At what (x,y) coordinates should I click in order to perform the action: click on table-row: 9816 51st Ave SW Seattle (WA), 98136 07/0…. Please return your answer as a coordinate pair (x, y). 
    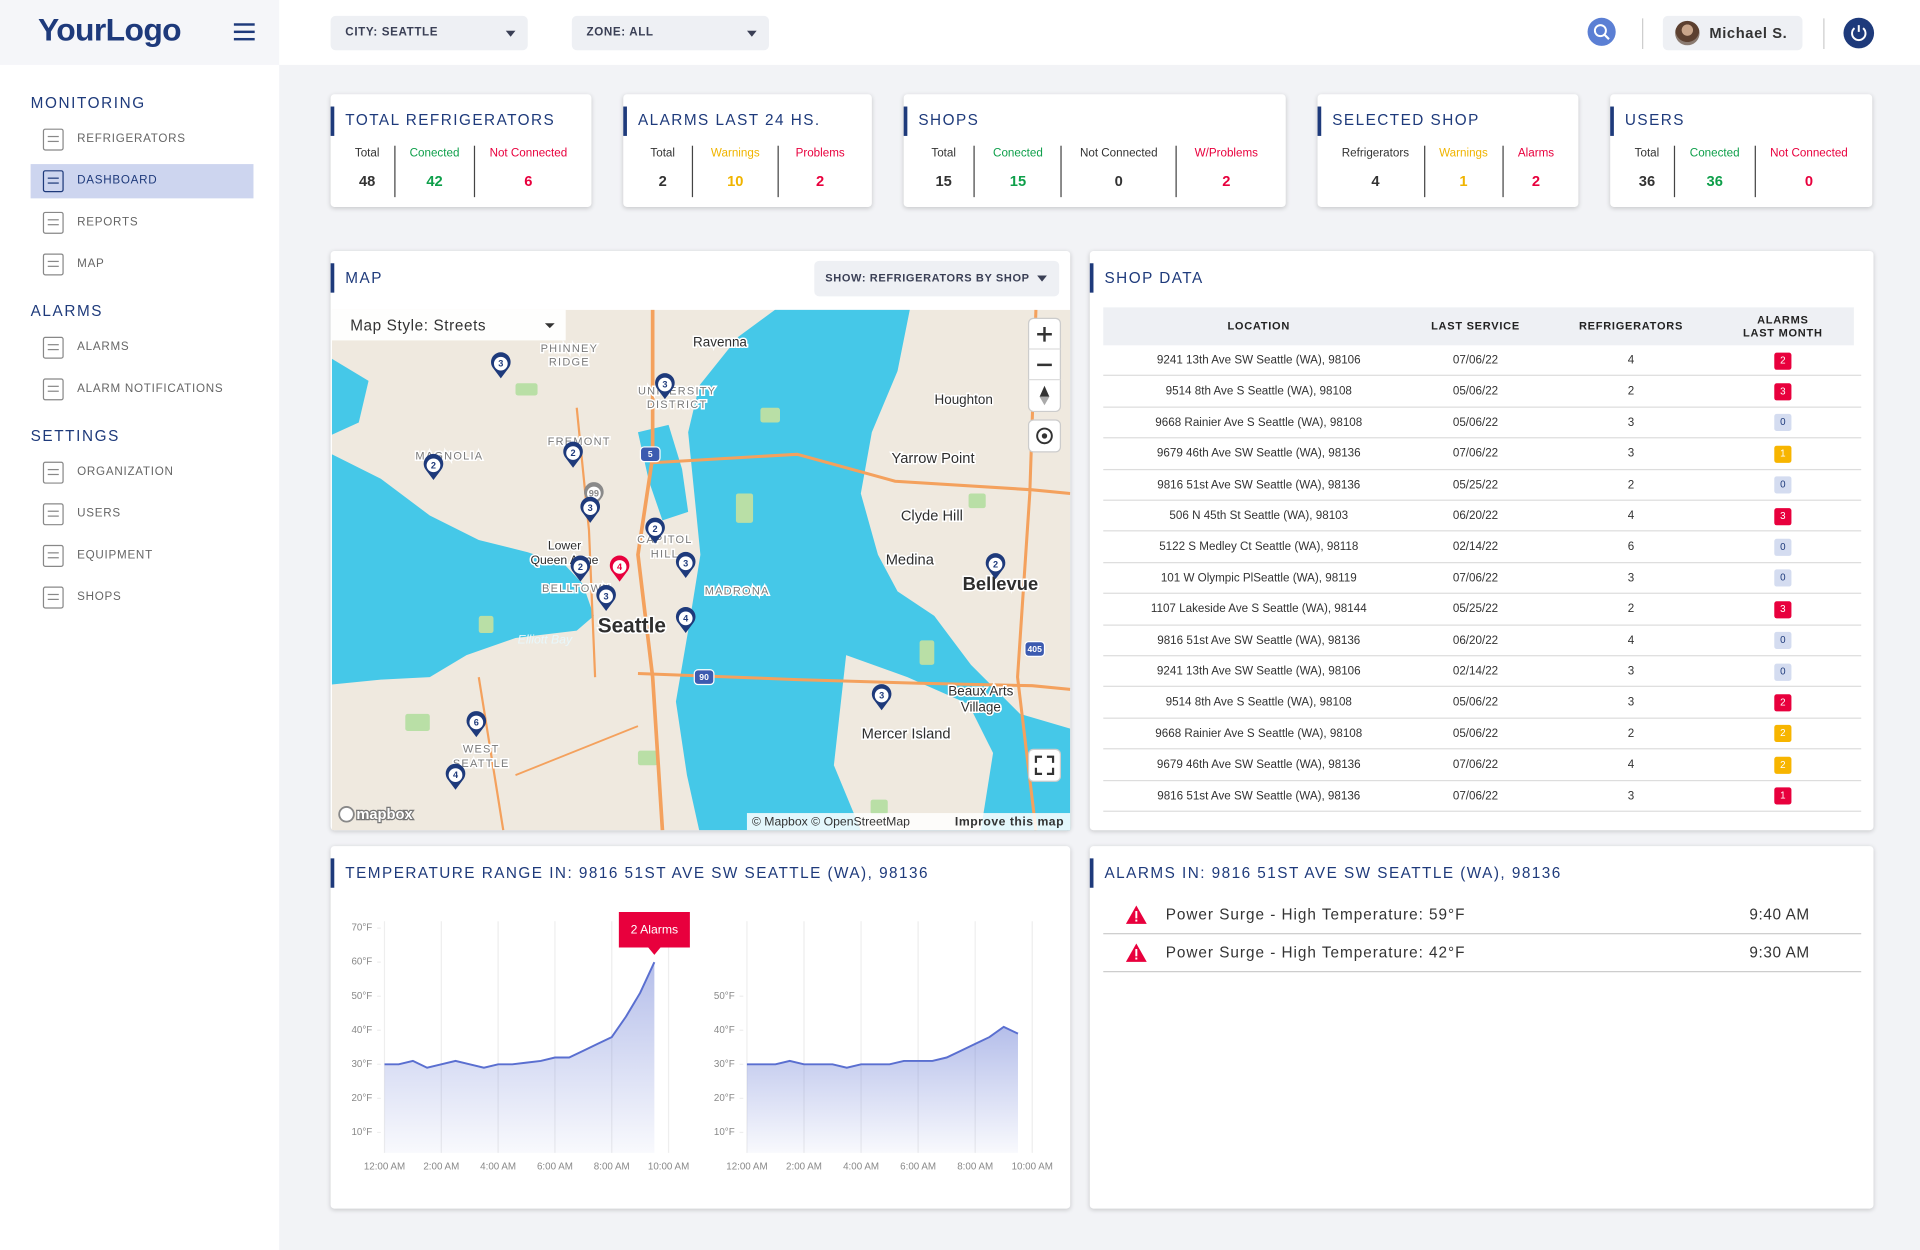
    Looking at the image, I should click on (1482, 796).